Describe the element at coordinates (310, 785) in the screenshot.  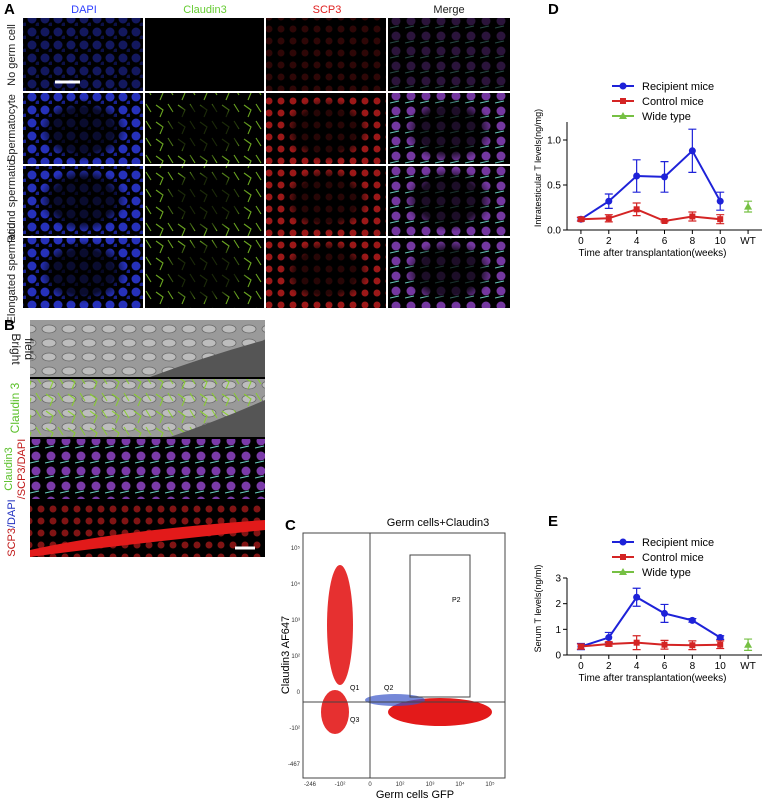
I see `tick-label: -246` at that location.